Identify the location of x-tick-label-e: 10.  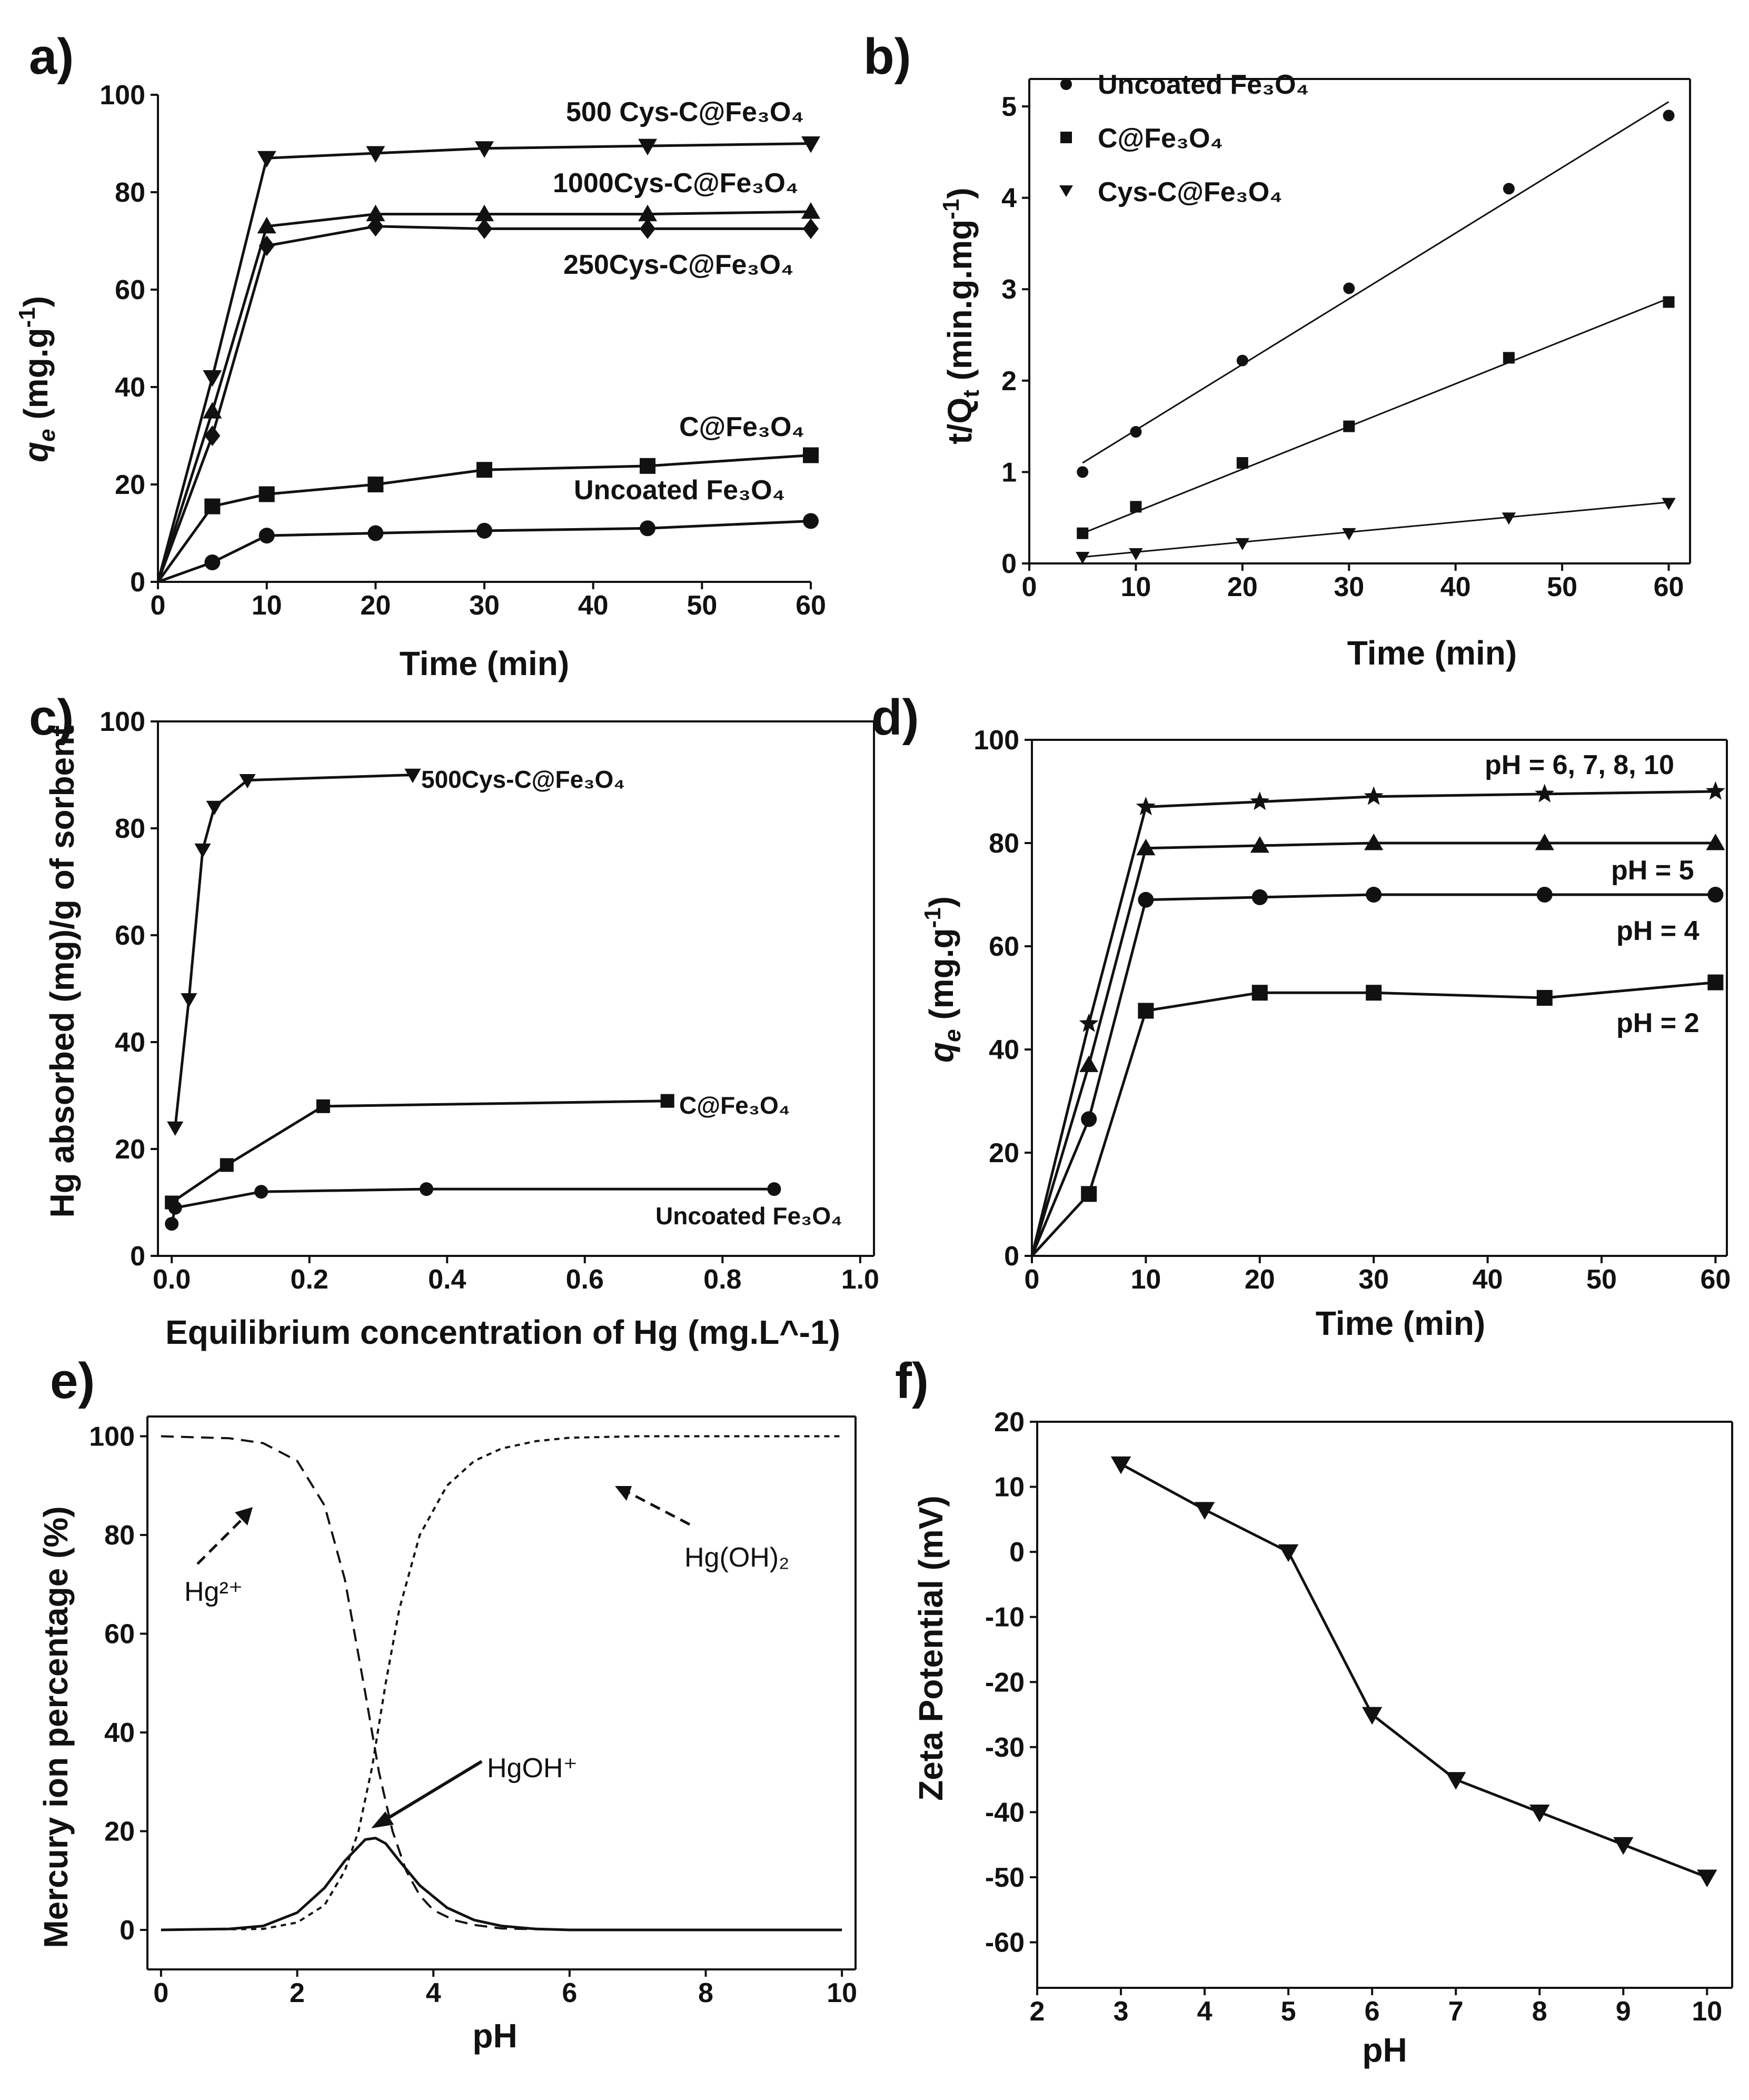
(842, 1993).